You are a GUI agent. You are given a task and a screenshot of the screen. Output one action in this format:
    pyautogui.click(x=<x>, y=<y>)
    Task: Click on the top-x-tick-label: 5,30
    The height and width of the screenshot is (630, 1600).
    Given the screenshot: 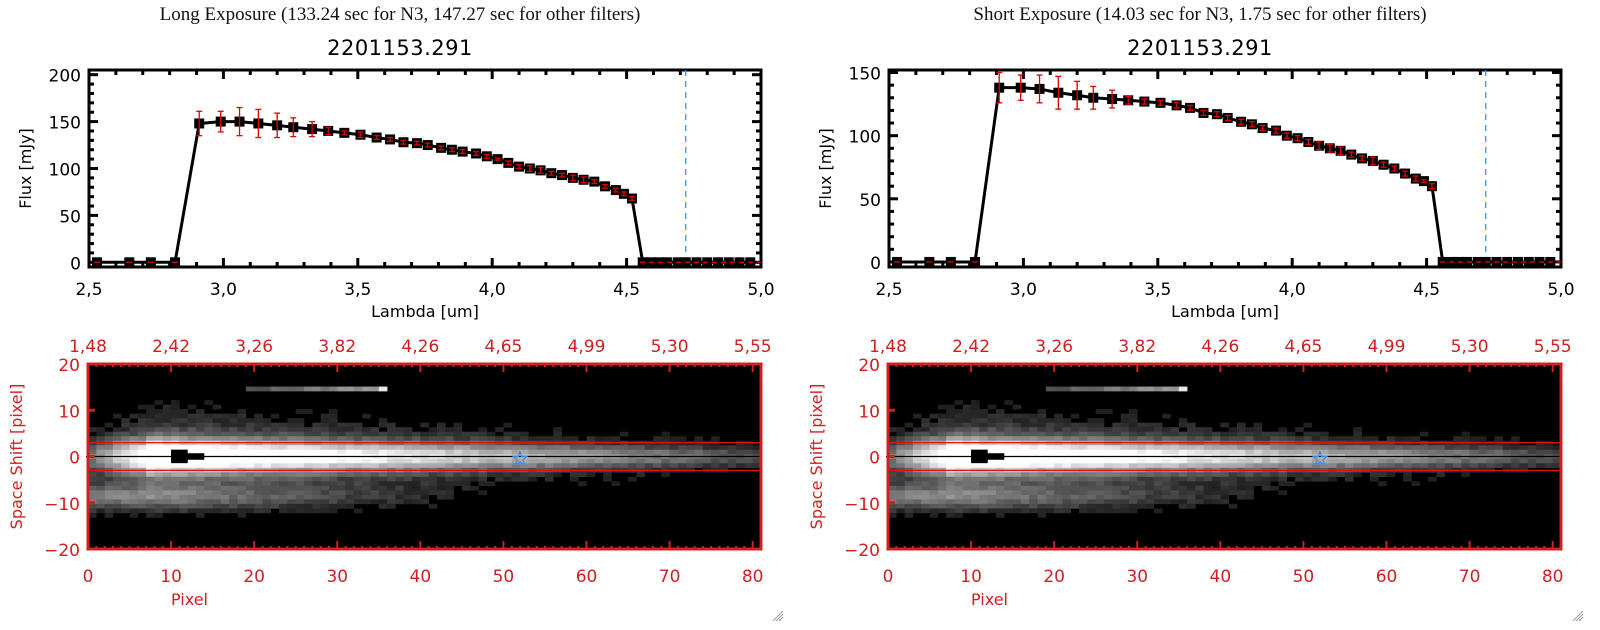 What is the action you would take?
    pyautogui.click(x=1470, y=347)
    